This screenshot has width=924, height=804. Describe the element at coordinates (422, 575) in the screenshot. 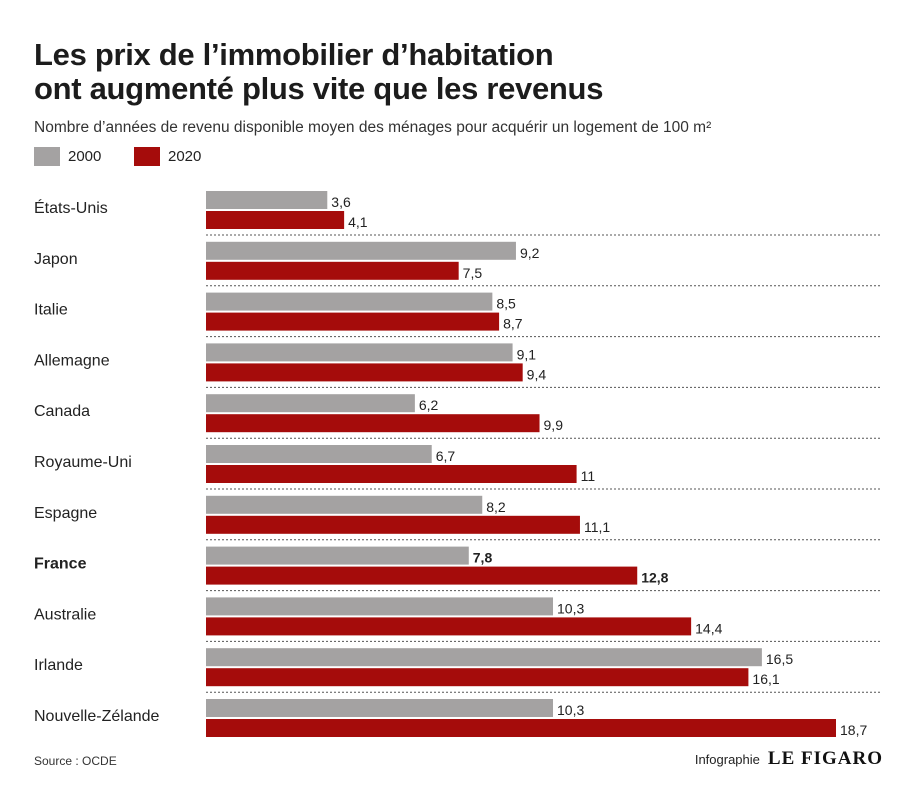

I see `bar-2020-france` at that location.